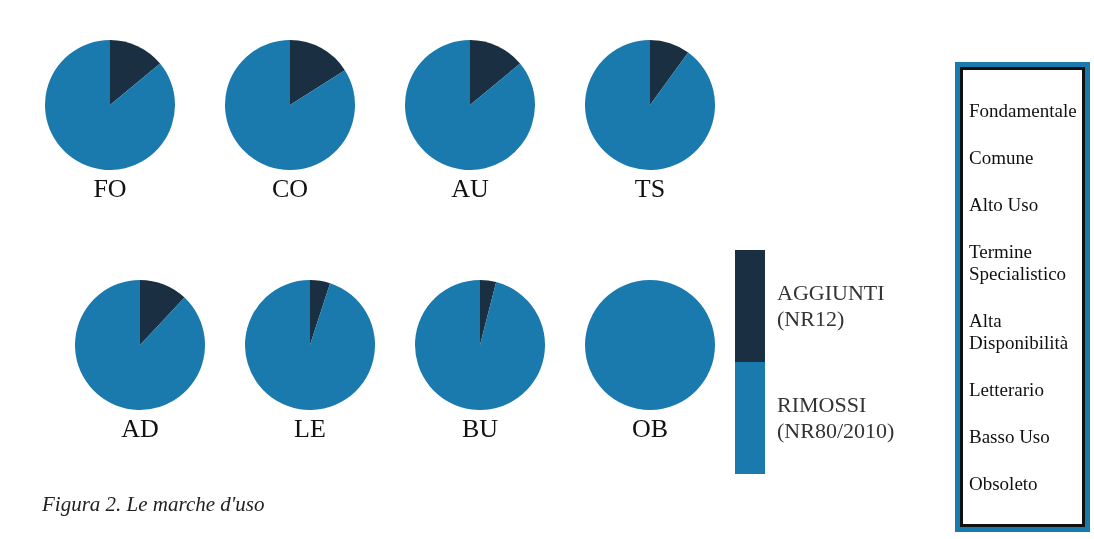 The width and height of the screenshot is (1094, 539). Describe the element at coordinates (480, 429) in the screenshot. I see `text: BU` at that location.